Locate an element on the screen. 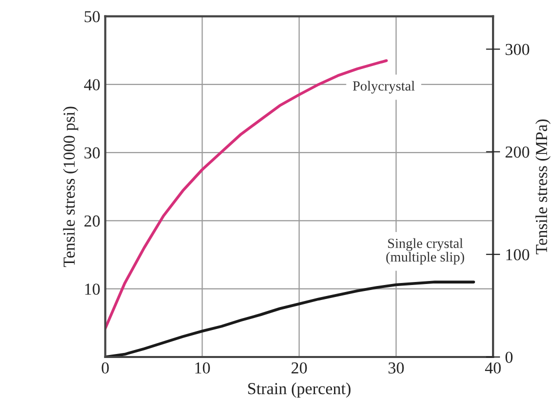 This screenshot has height=408, width=554. x-tick-label: 10 is located at coordinates (202, 368).